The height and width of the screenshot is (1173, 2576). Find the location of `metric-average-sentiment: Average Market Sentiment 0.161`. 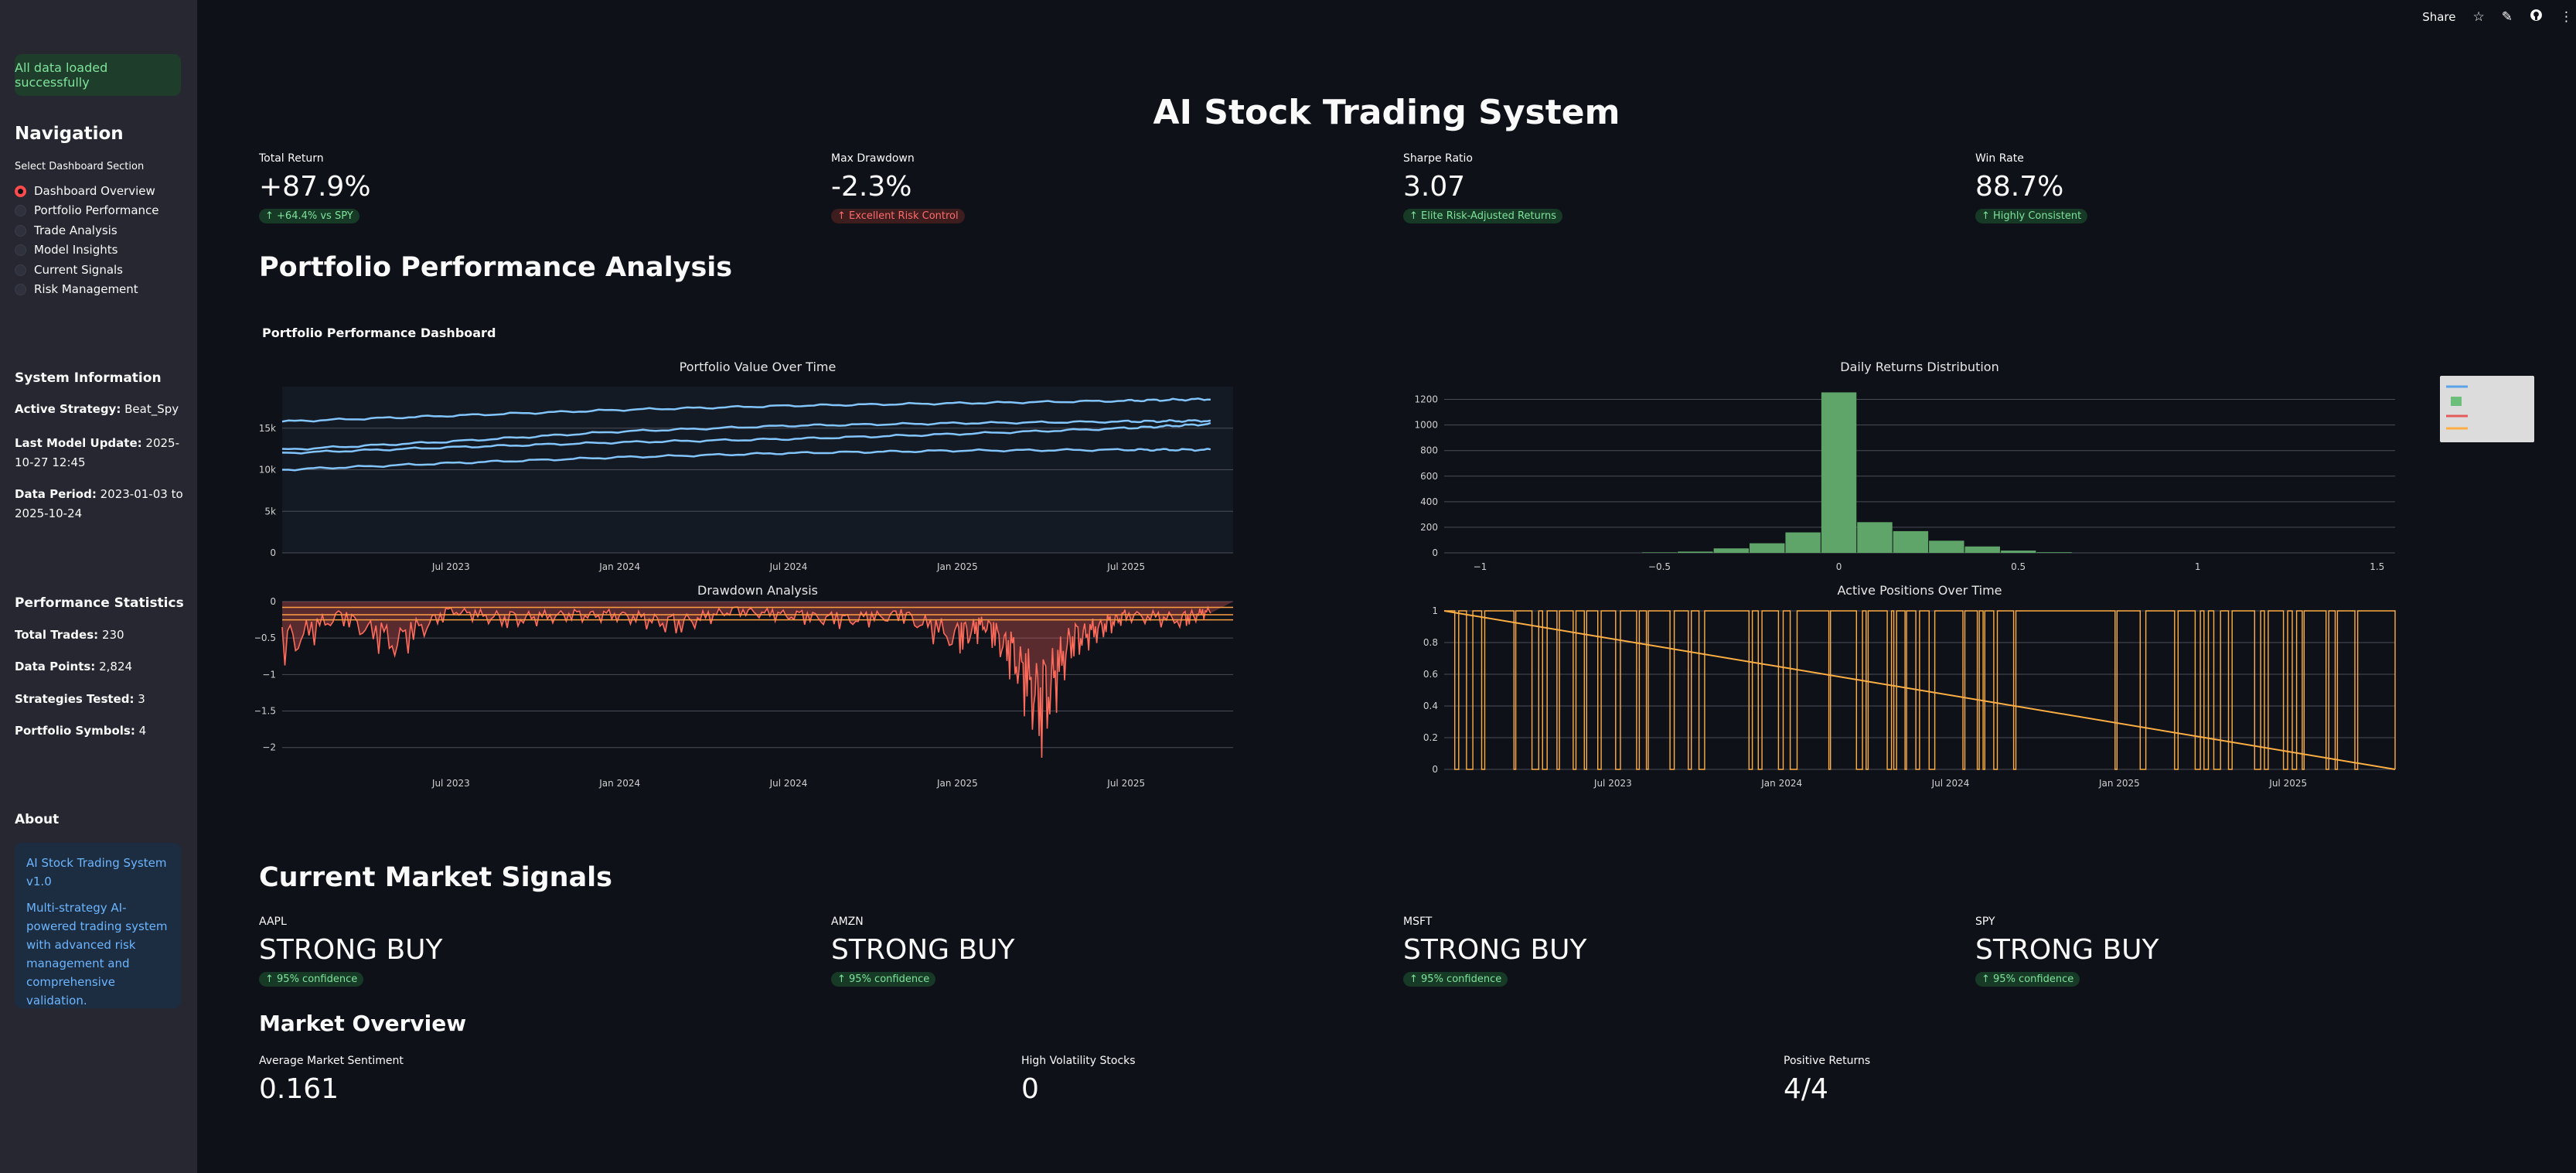

metric-average-sentiment: Average Market Sentiment 0.161 is located at coordinates (331, 1080).